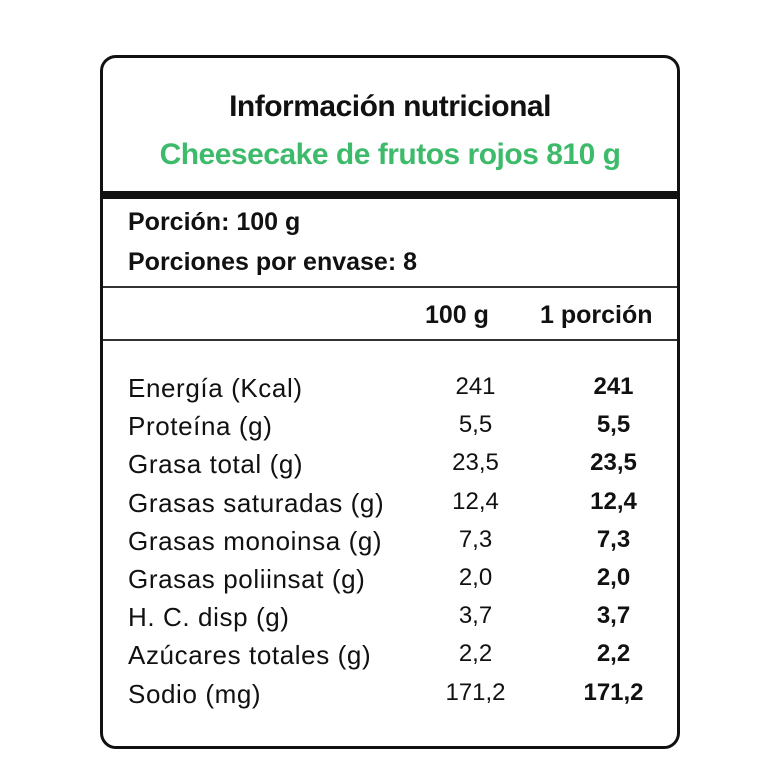 The width and height of the screenshot is (780, 780). What do you see at coordinates (390, 287) in the screenshot?
I see `serving-divider` at bounding box center [390, 287].